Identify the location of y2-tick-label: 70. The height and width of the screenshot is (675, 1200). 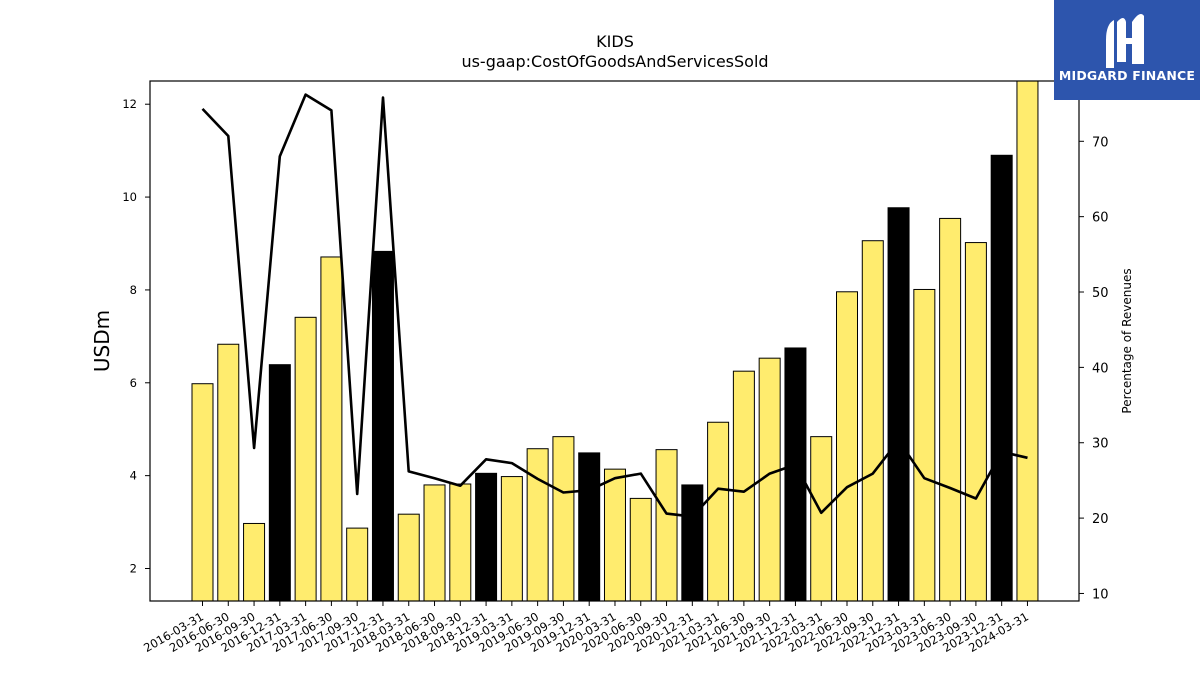
(1100, 142).